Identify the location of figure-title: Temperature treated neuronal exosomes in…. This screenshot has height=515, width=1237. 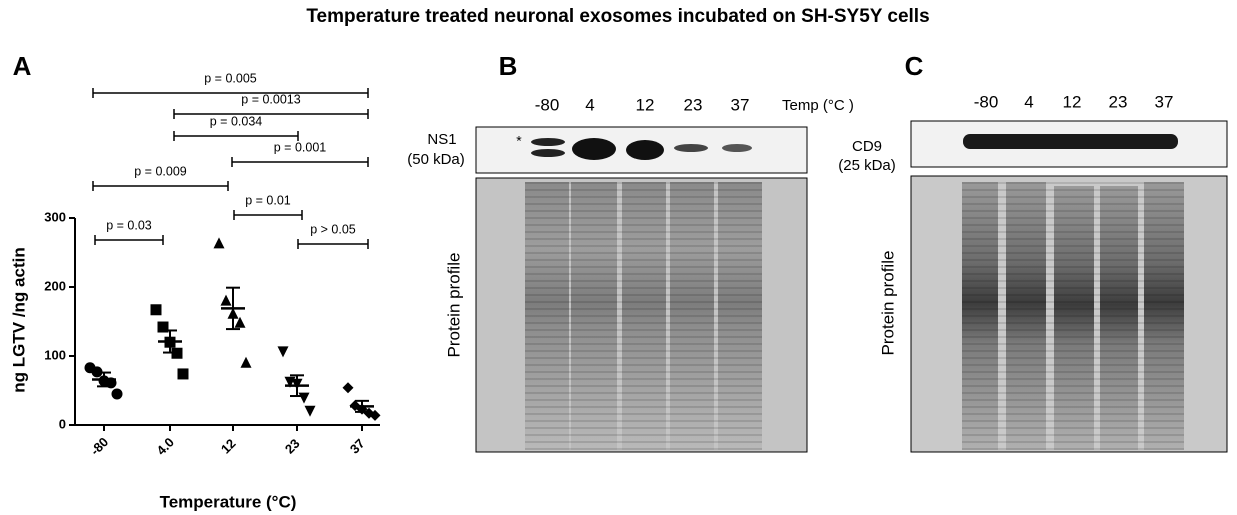
(617, 16).